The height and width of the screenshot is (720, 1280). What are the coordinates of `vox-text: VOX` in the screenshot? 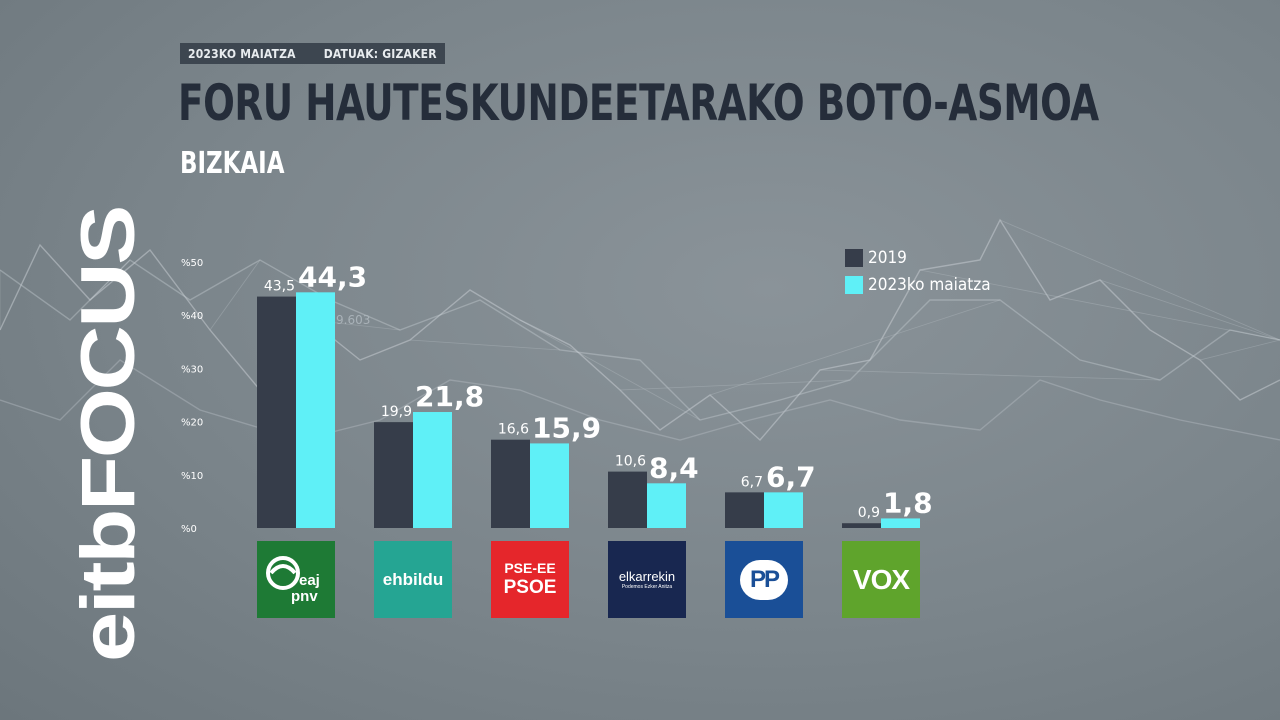 It's located at (881, 579).